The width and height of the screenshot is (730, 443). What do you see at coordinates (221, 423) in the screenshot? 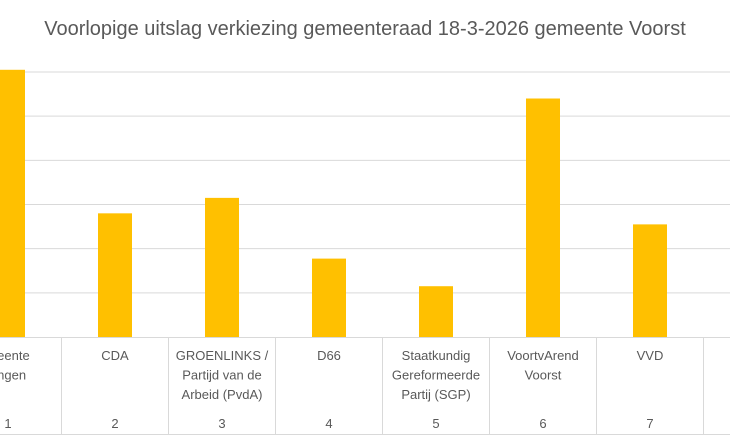
I see `category-number-label: 3` at bounding box center [221, 423].